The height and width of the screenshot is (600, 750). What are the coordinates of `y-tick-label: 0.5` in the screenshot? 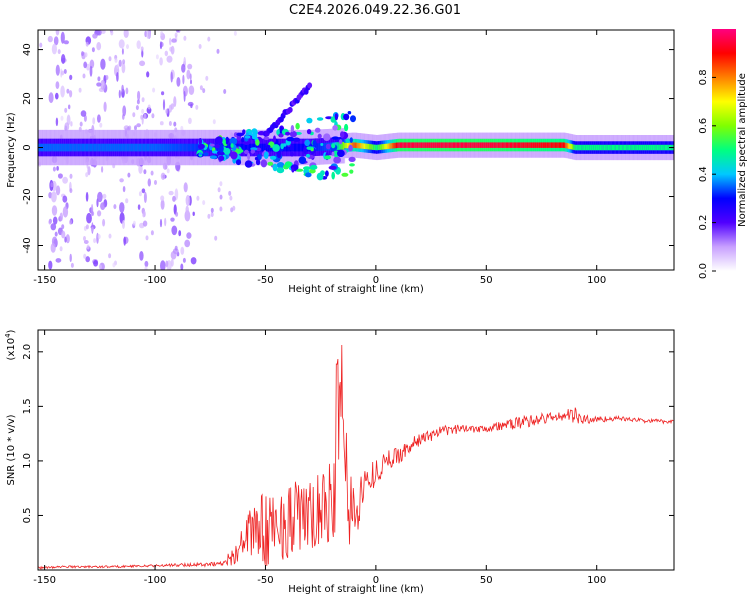 It's located at (27, 516).